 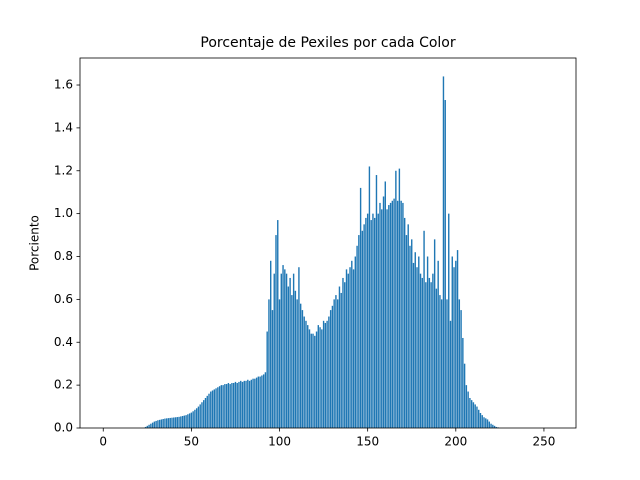 I want to click on x-tick-label: 200, so click(x=455, y=442).